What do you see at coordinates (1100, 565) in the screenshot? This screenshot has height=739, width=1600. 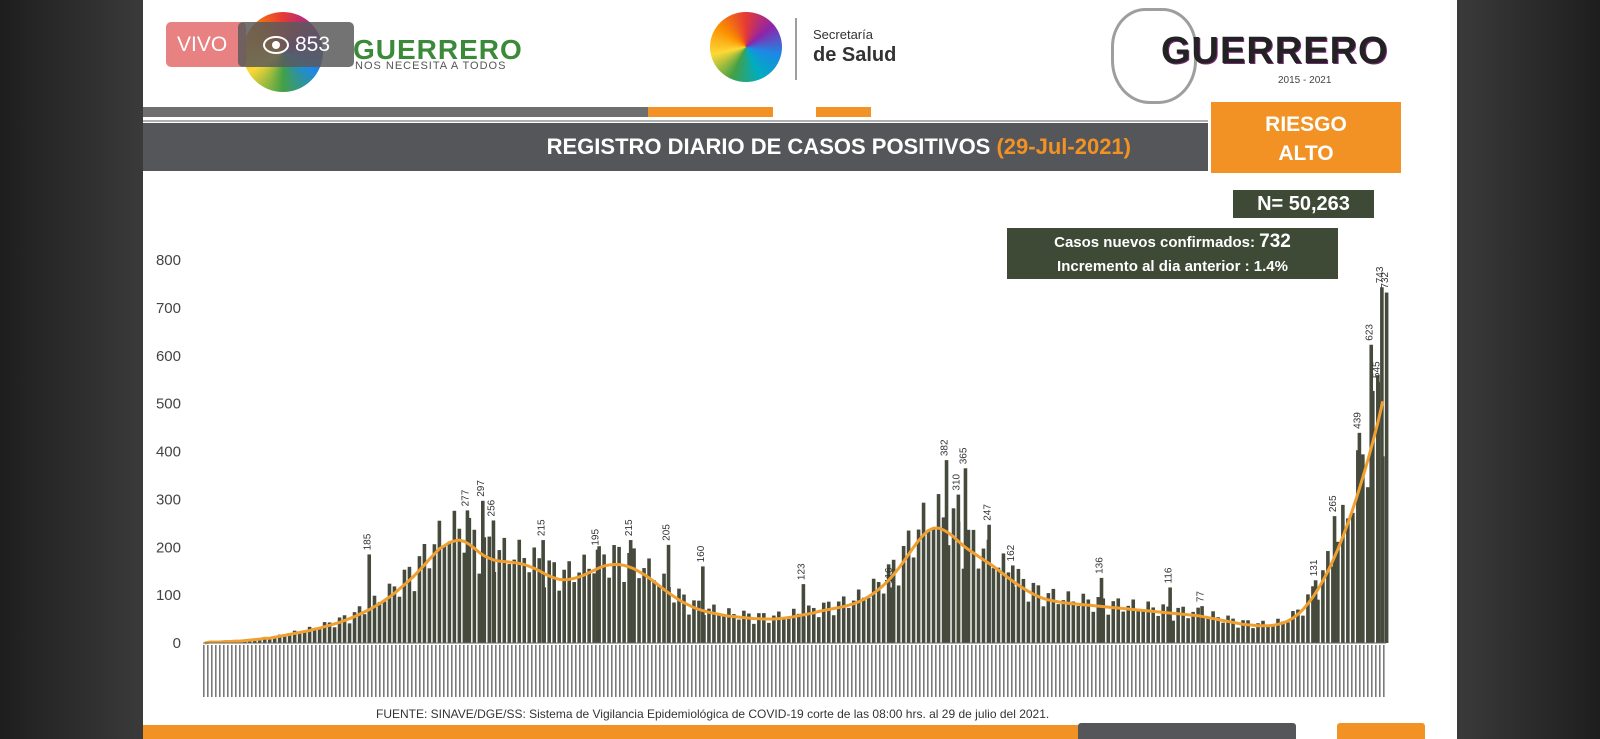 I see `data-label: 136` at bounding box center [1100, 565].